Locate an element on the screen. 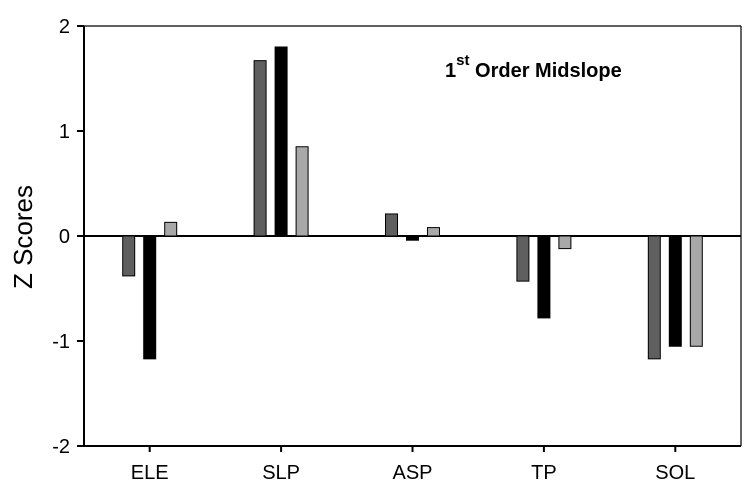  y-tick-label: 1 is located at coordinates (64, 132).